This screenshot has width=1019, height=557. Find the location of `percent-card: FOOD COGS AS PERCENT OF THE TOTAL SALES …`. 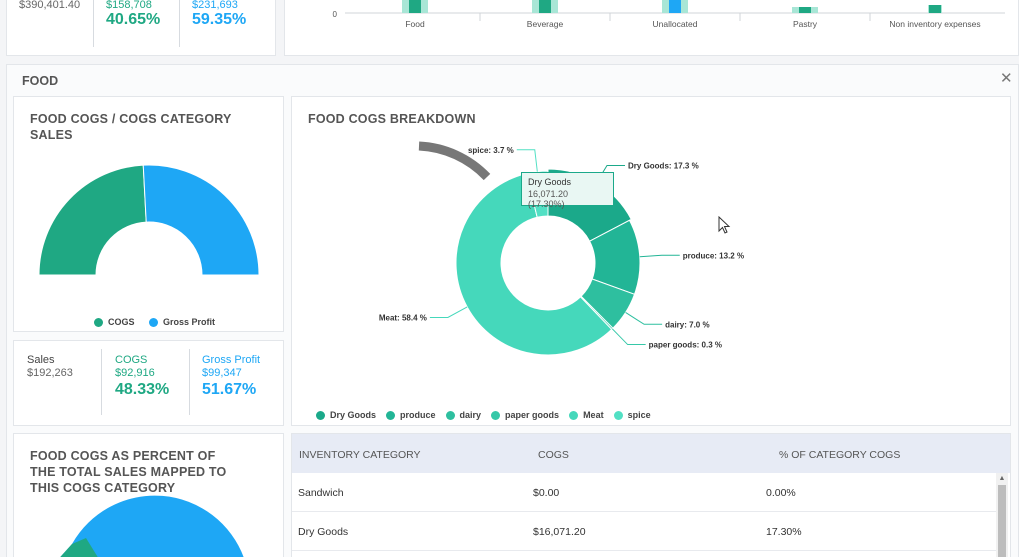

percent-card: FOOD COGS AS PERCENT OF THE TOTAL SALES … is located at coordinates (148, 495).